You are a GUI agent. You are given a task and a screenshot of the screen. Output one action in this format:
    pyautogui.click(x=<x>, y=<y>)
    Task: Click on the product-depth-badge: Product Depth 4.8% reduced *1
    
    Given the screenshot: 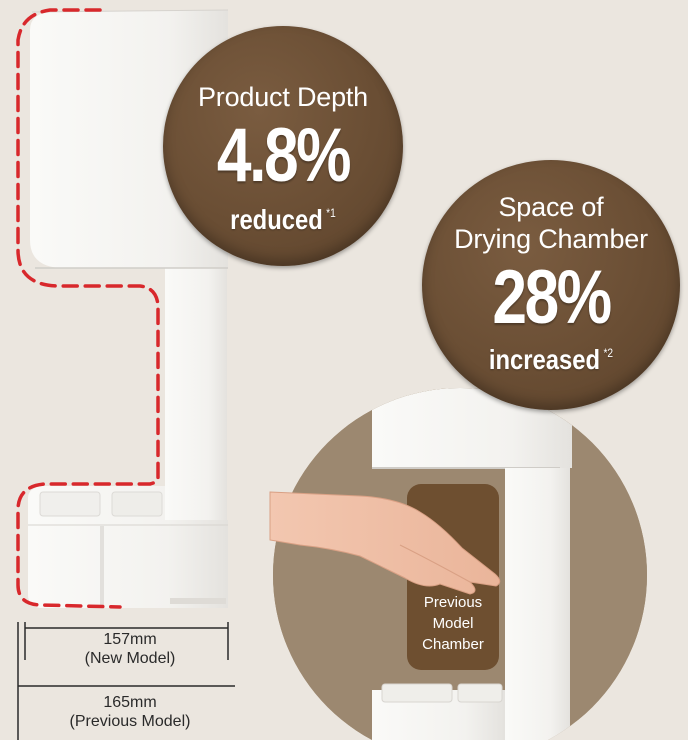 What is the action you would take?
    pyautogui.click(x=283, y=146)
    